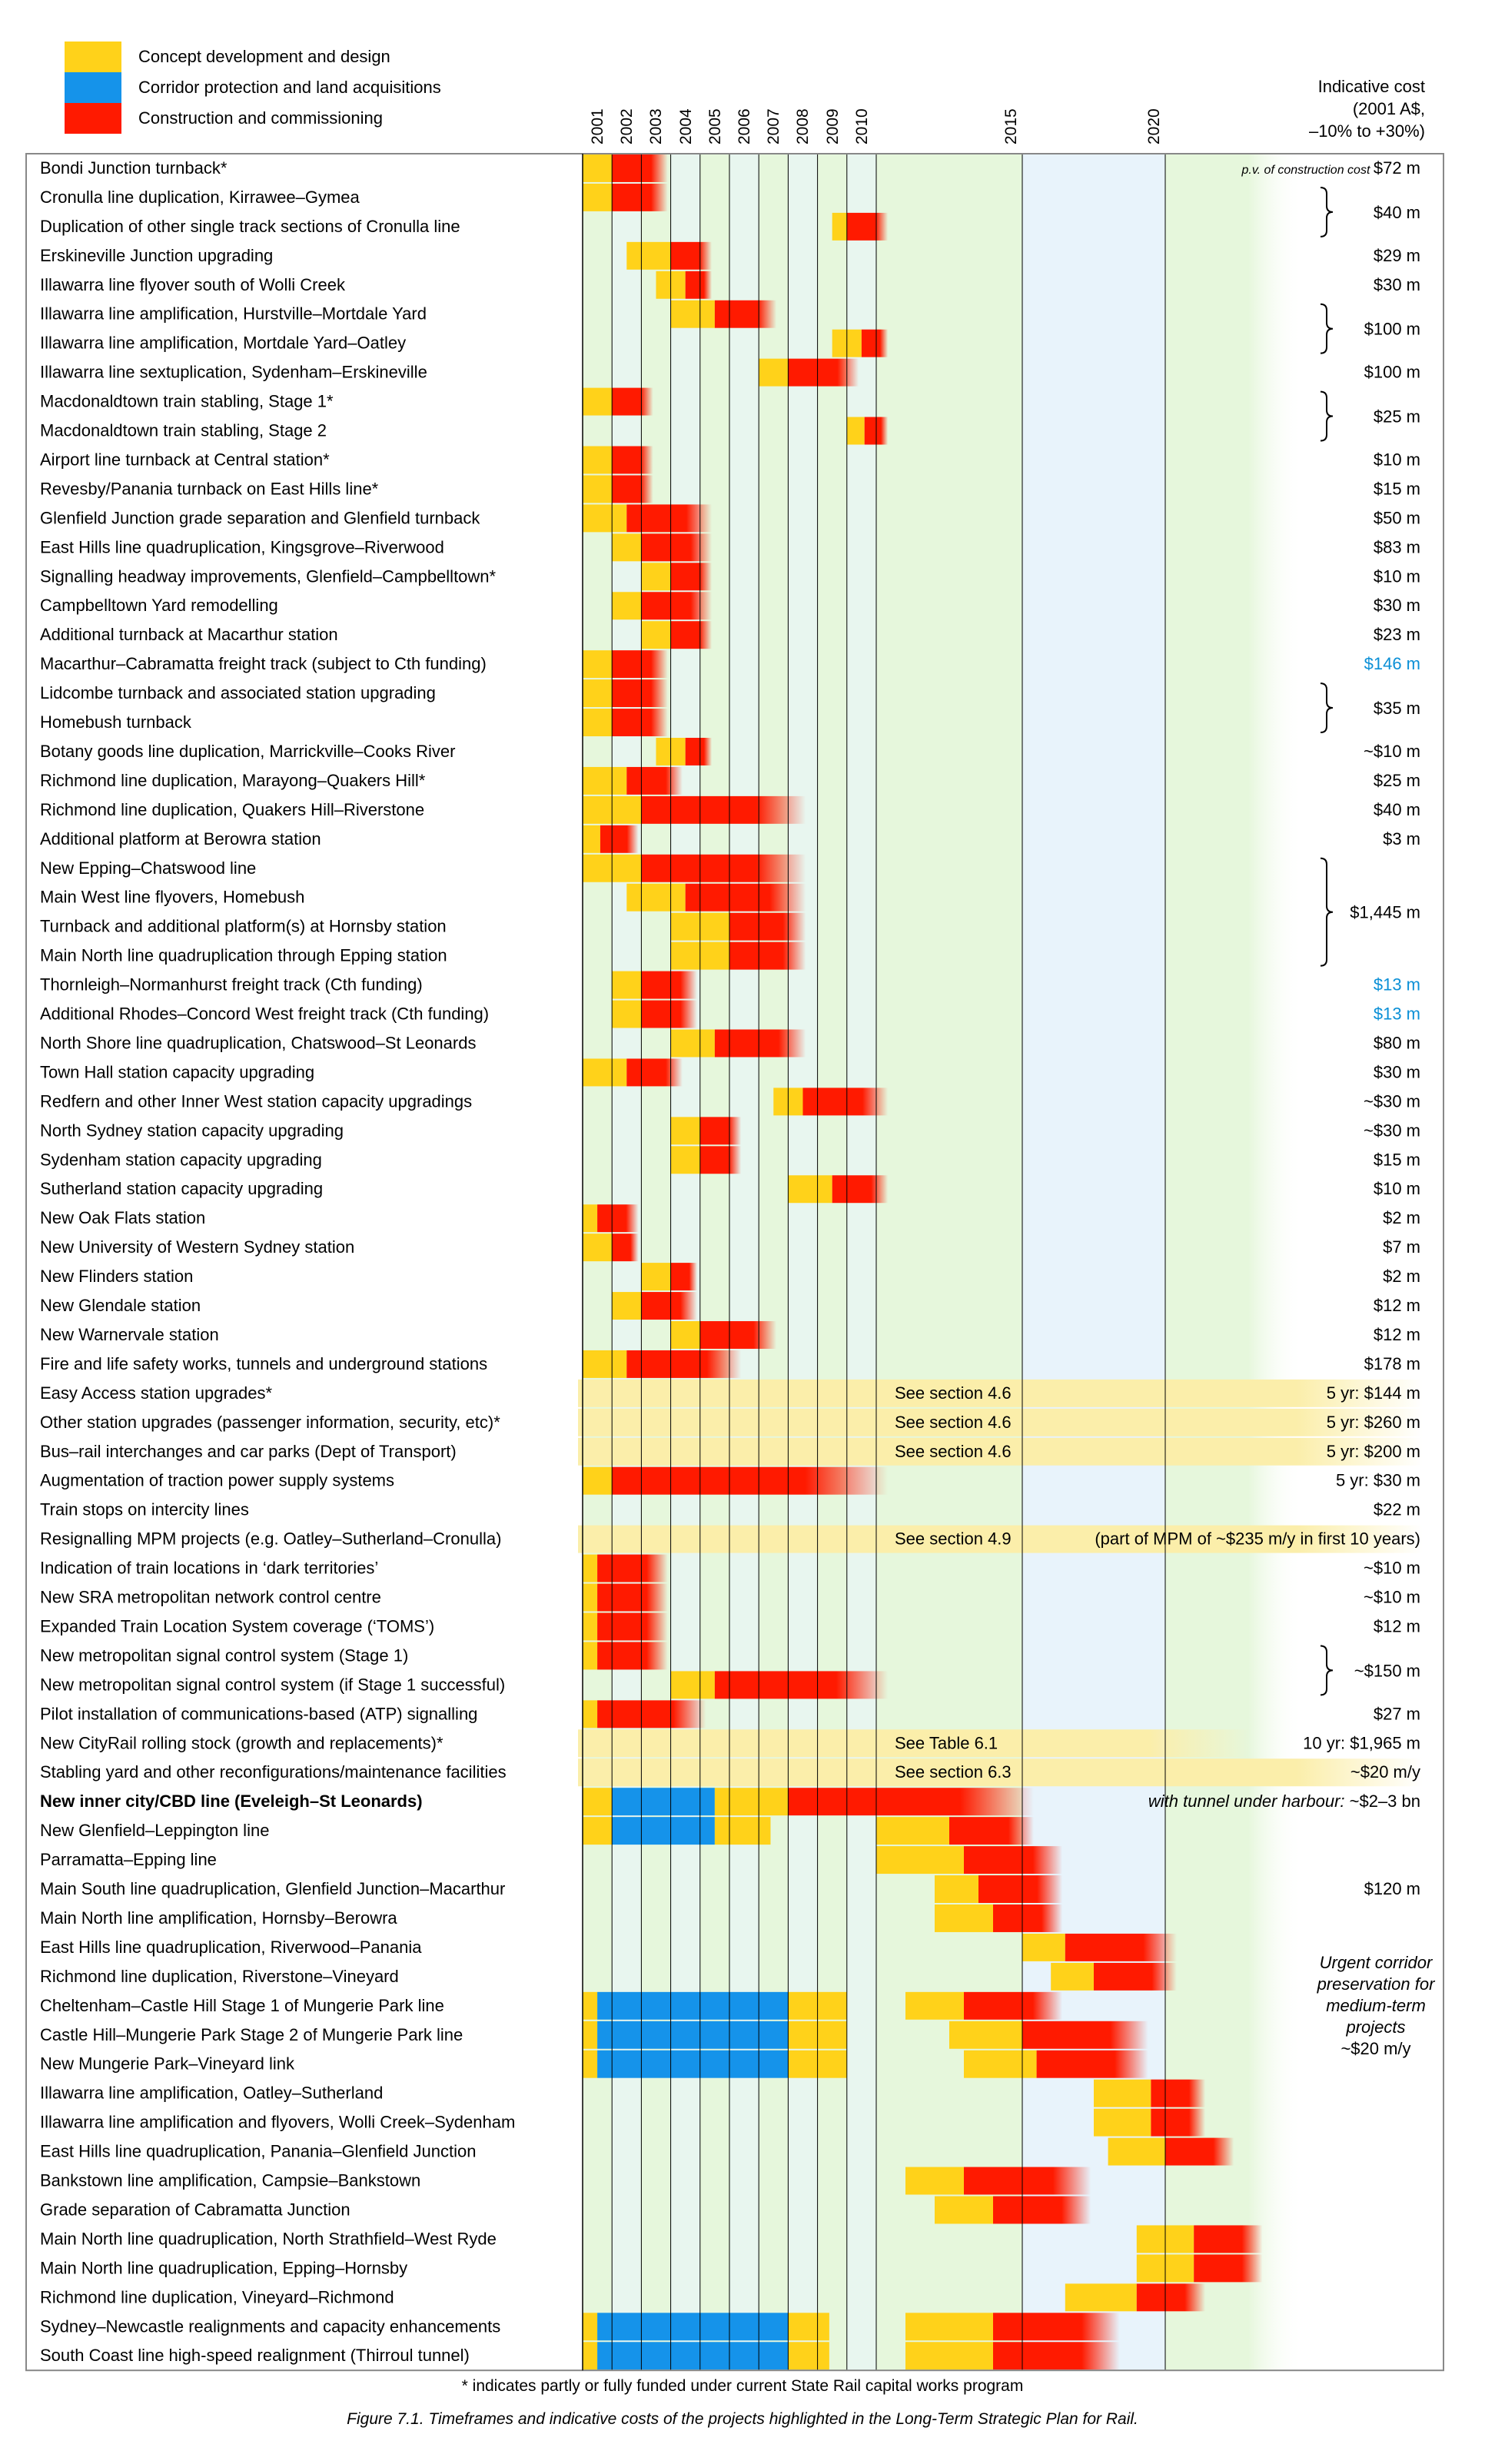 The height and width of the screenshot is (2464, 1485). I want to click on project-cost: ~$20 m/y, so click(1385, 1772).